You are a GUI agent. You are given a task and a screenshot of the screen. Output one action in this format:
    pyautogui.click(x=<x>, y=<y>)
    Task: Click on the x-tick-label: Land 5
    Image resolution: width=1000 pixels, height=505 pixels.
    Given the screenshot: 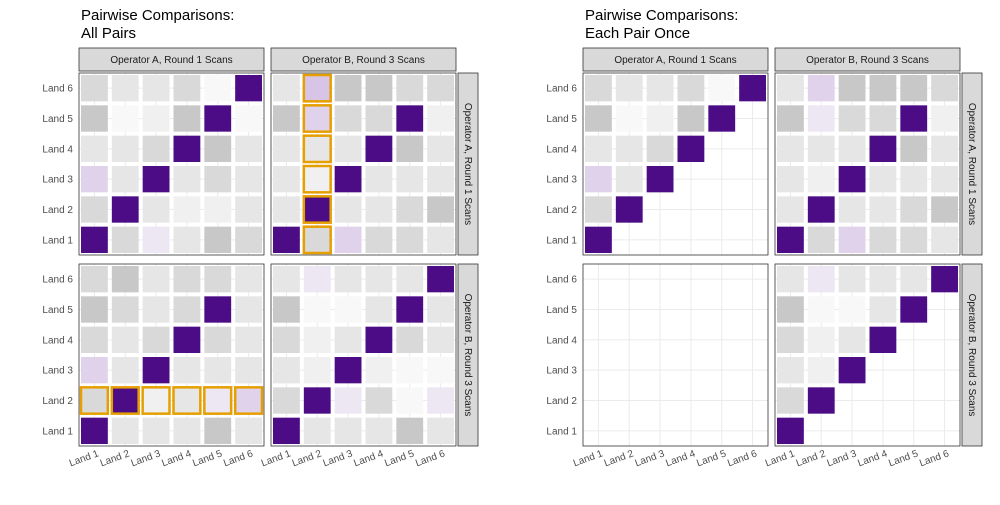 What is the action you would take?
    pyautogui.click(x=399, y=458)
    